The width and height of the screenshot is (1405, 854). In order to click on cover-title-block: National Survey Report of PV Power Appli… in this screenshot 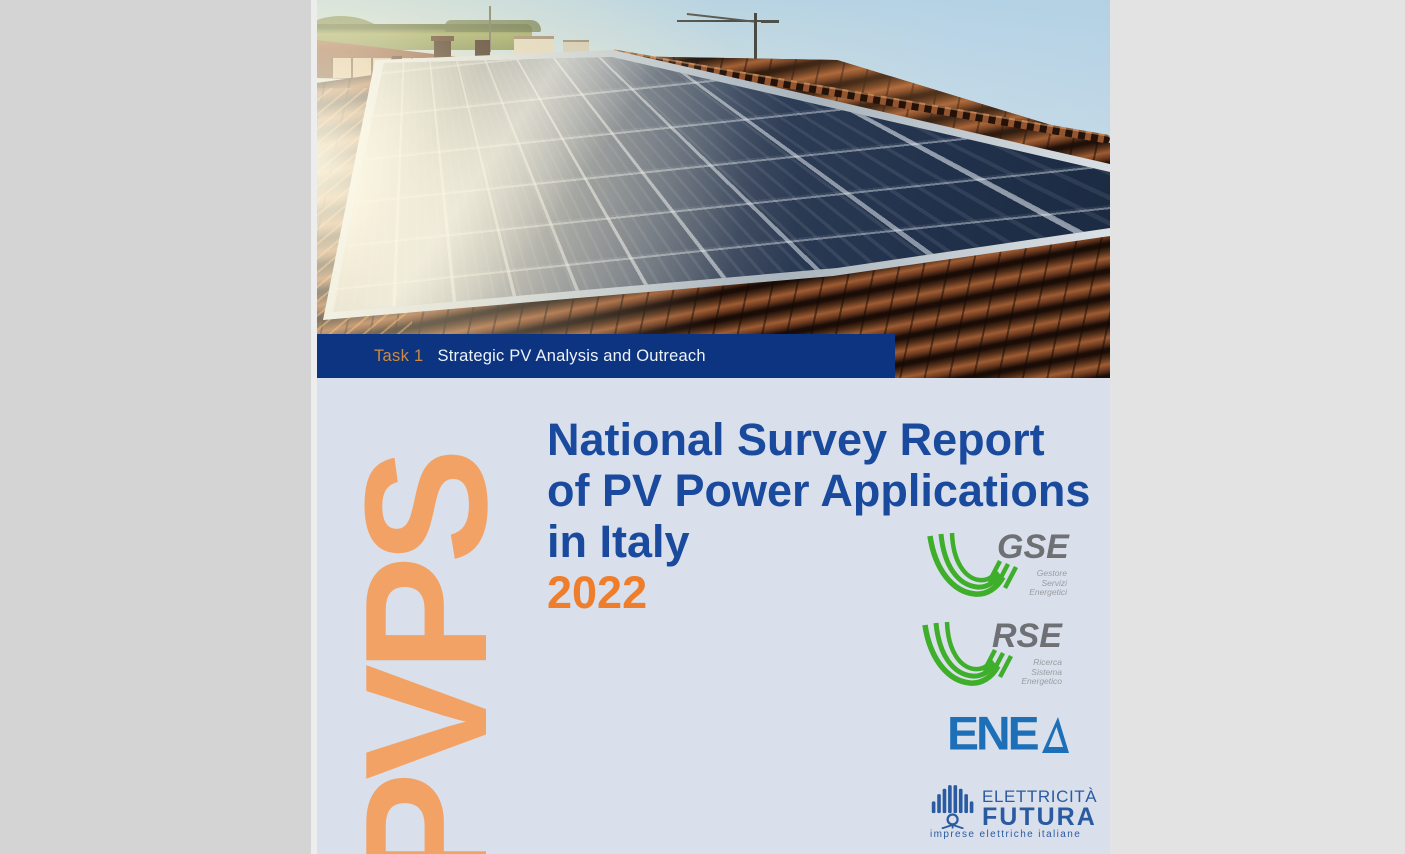, I will do `click(818, 516)`.